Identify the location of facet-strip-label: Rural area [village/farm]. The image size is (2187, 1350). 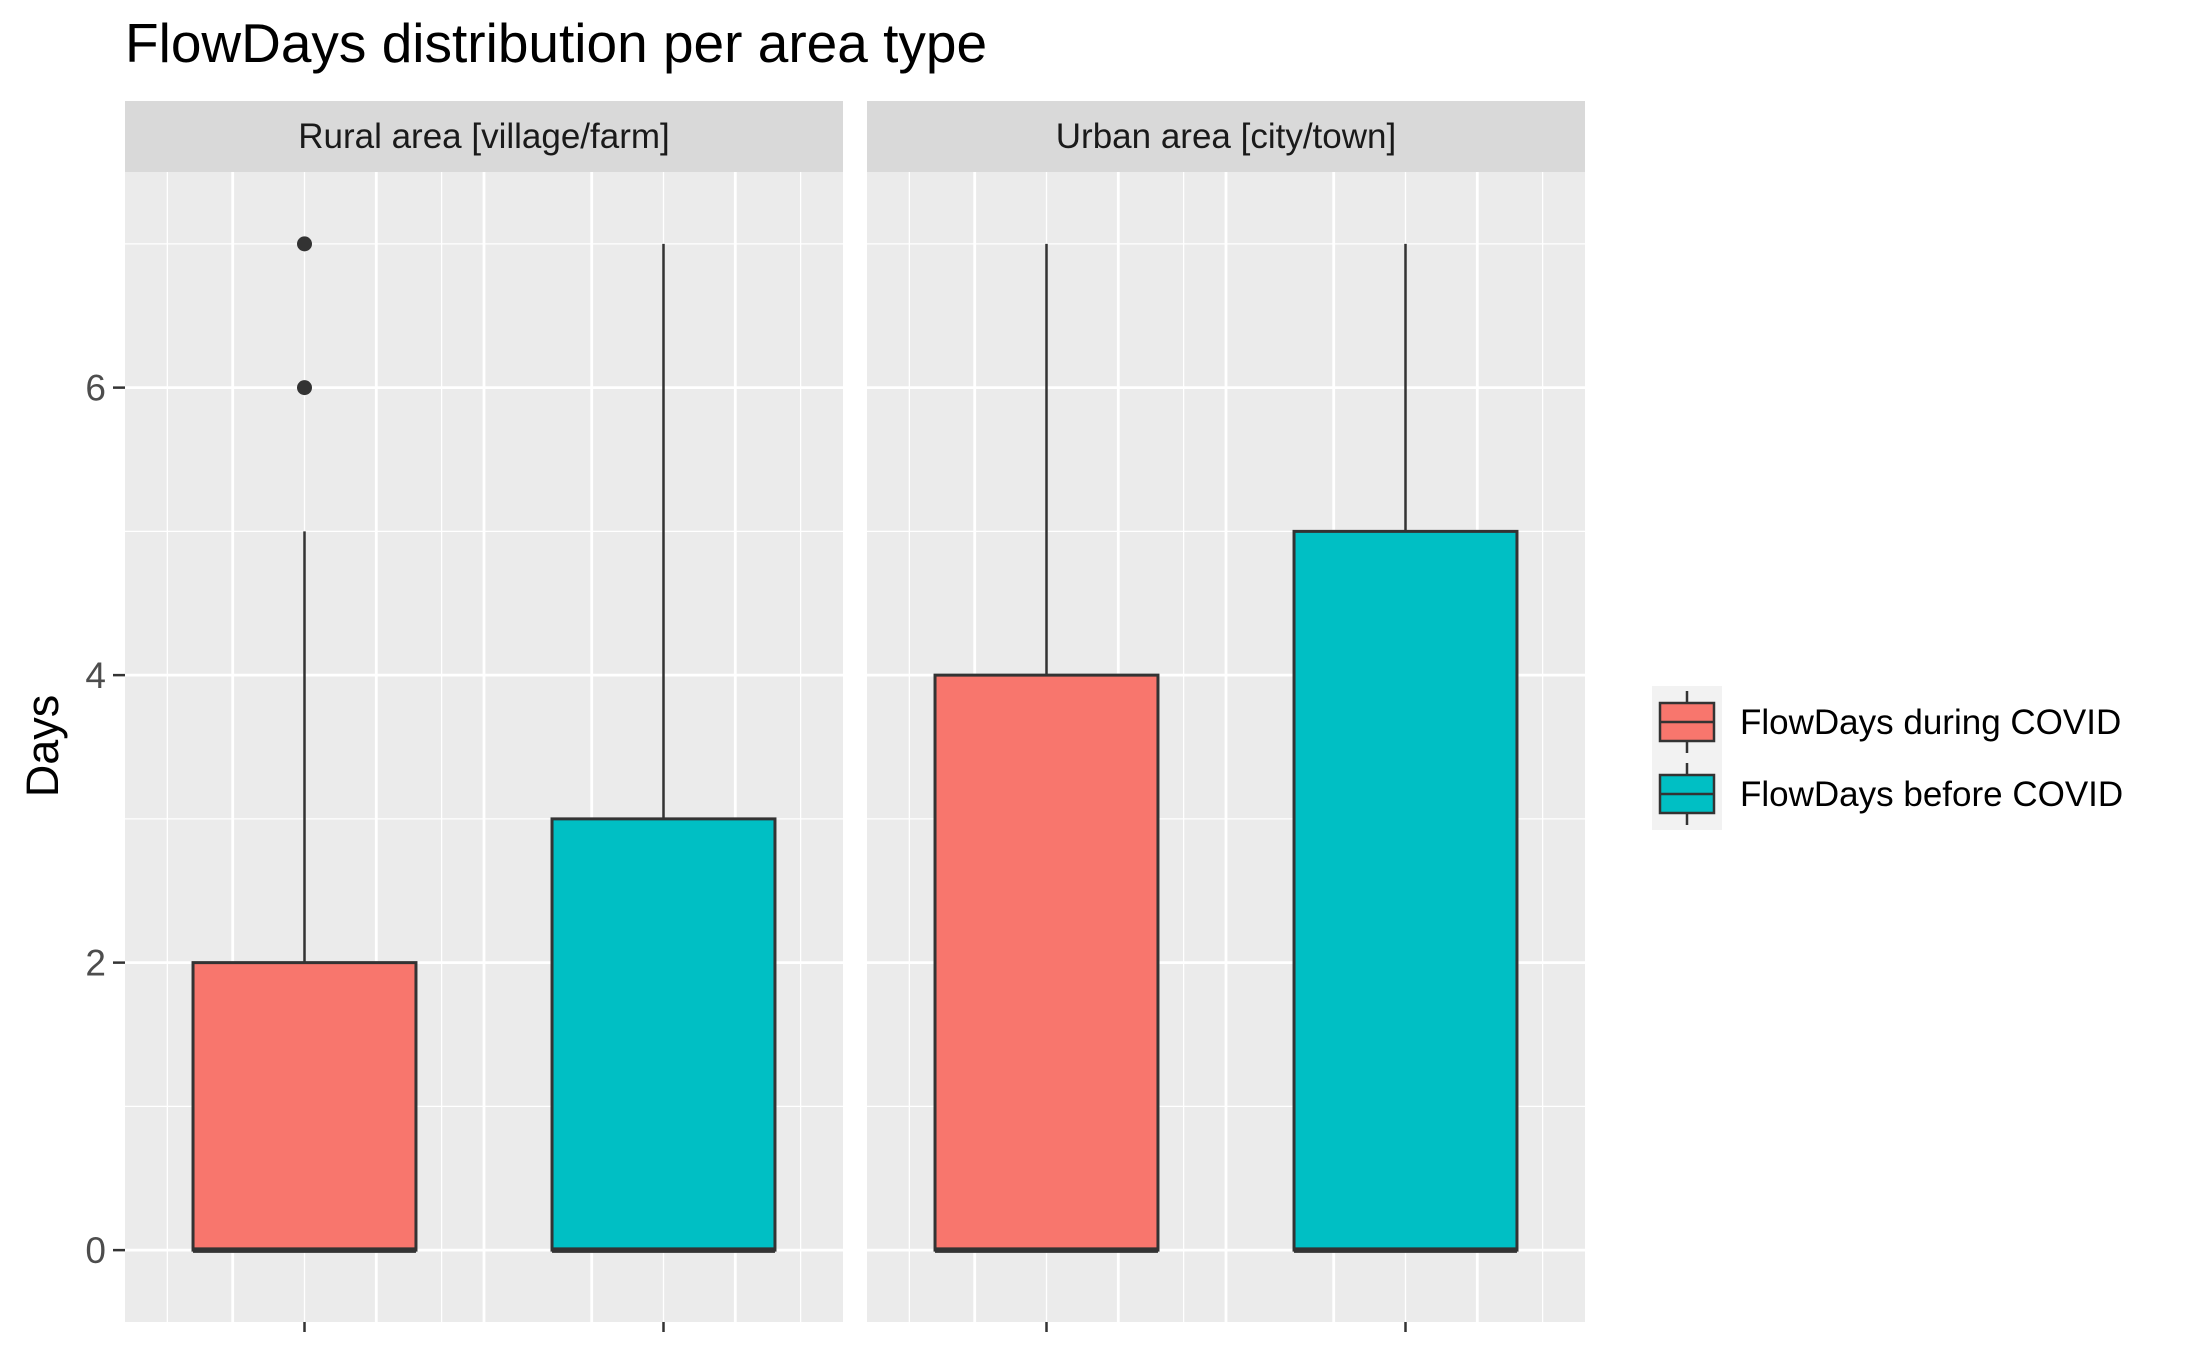
(484, 136).